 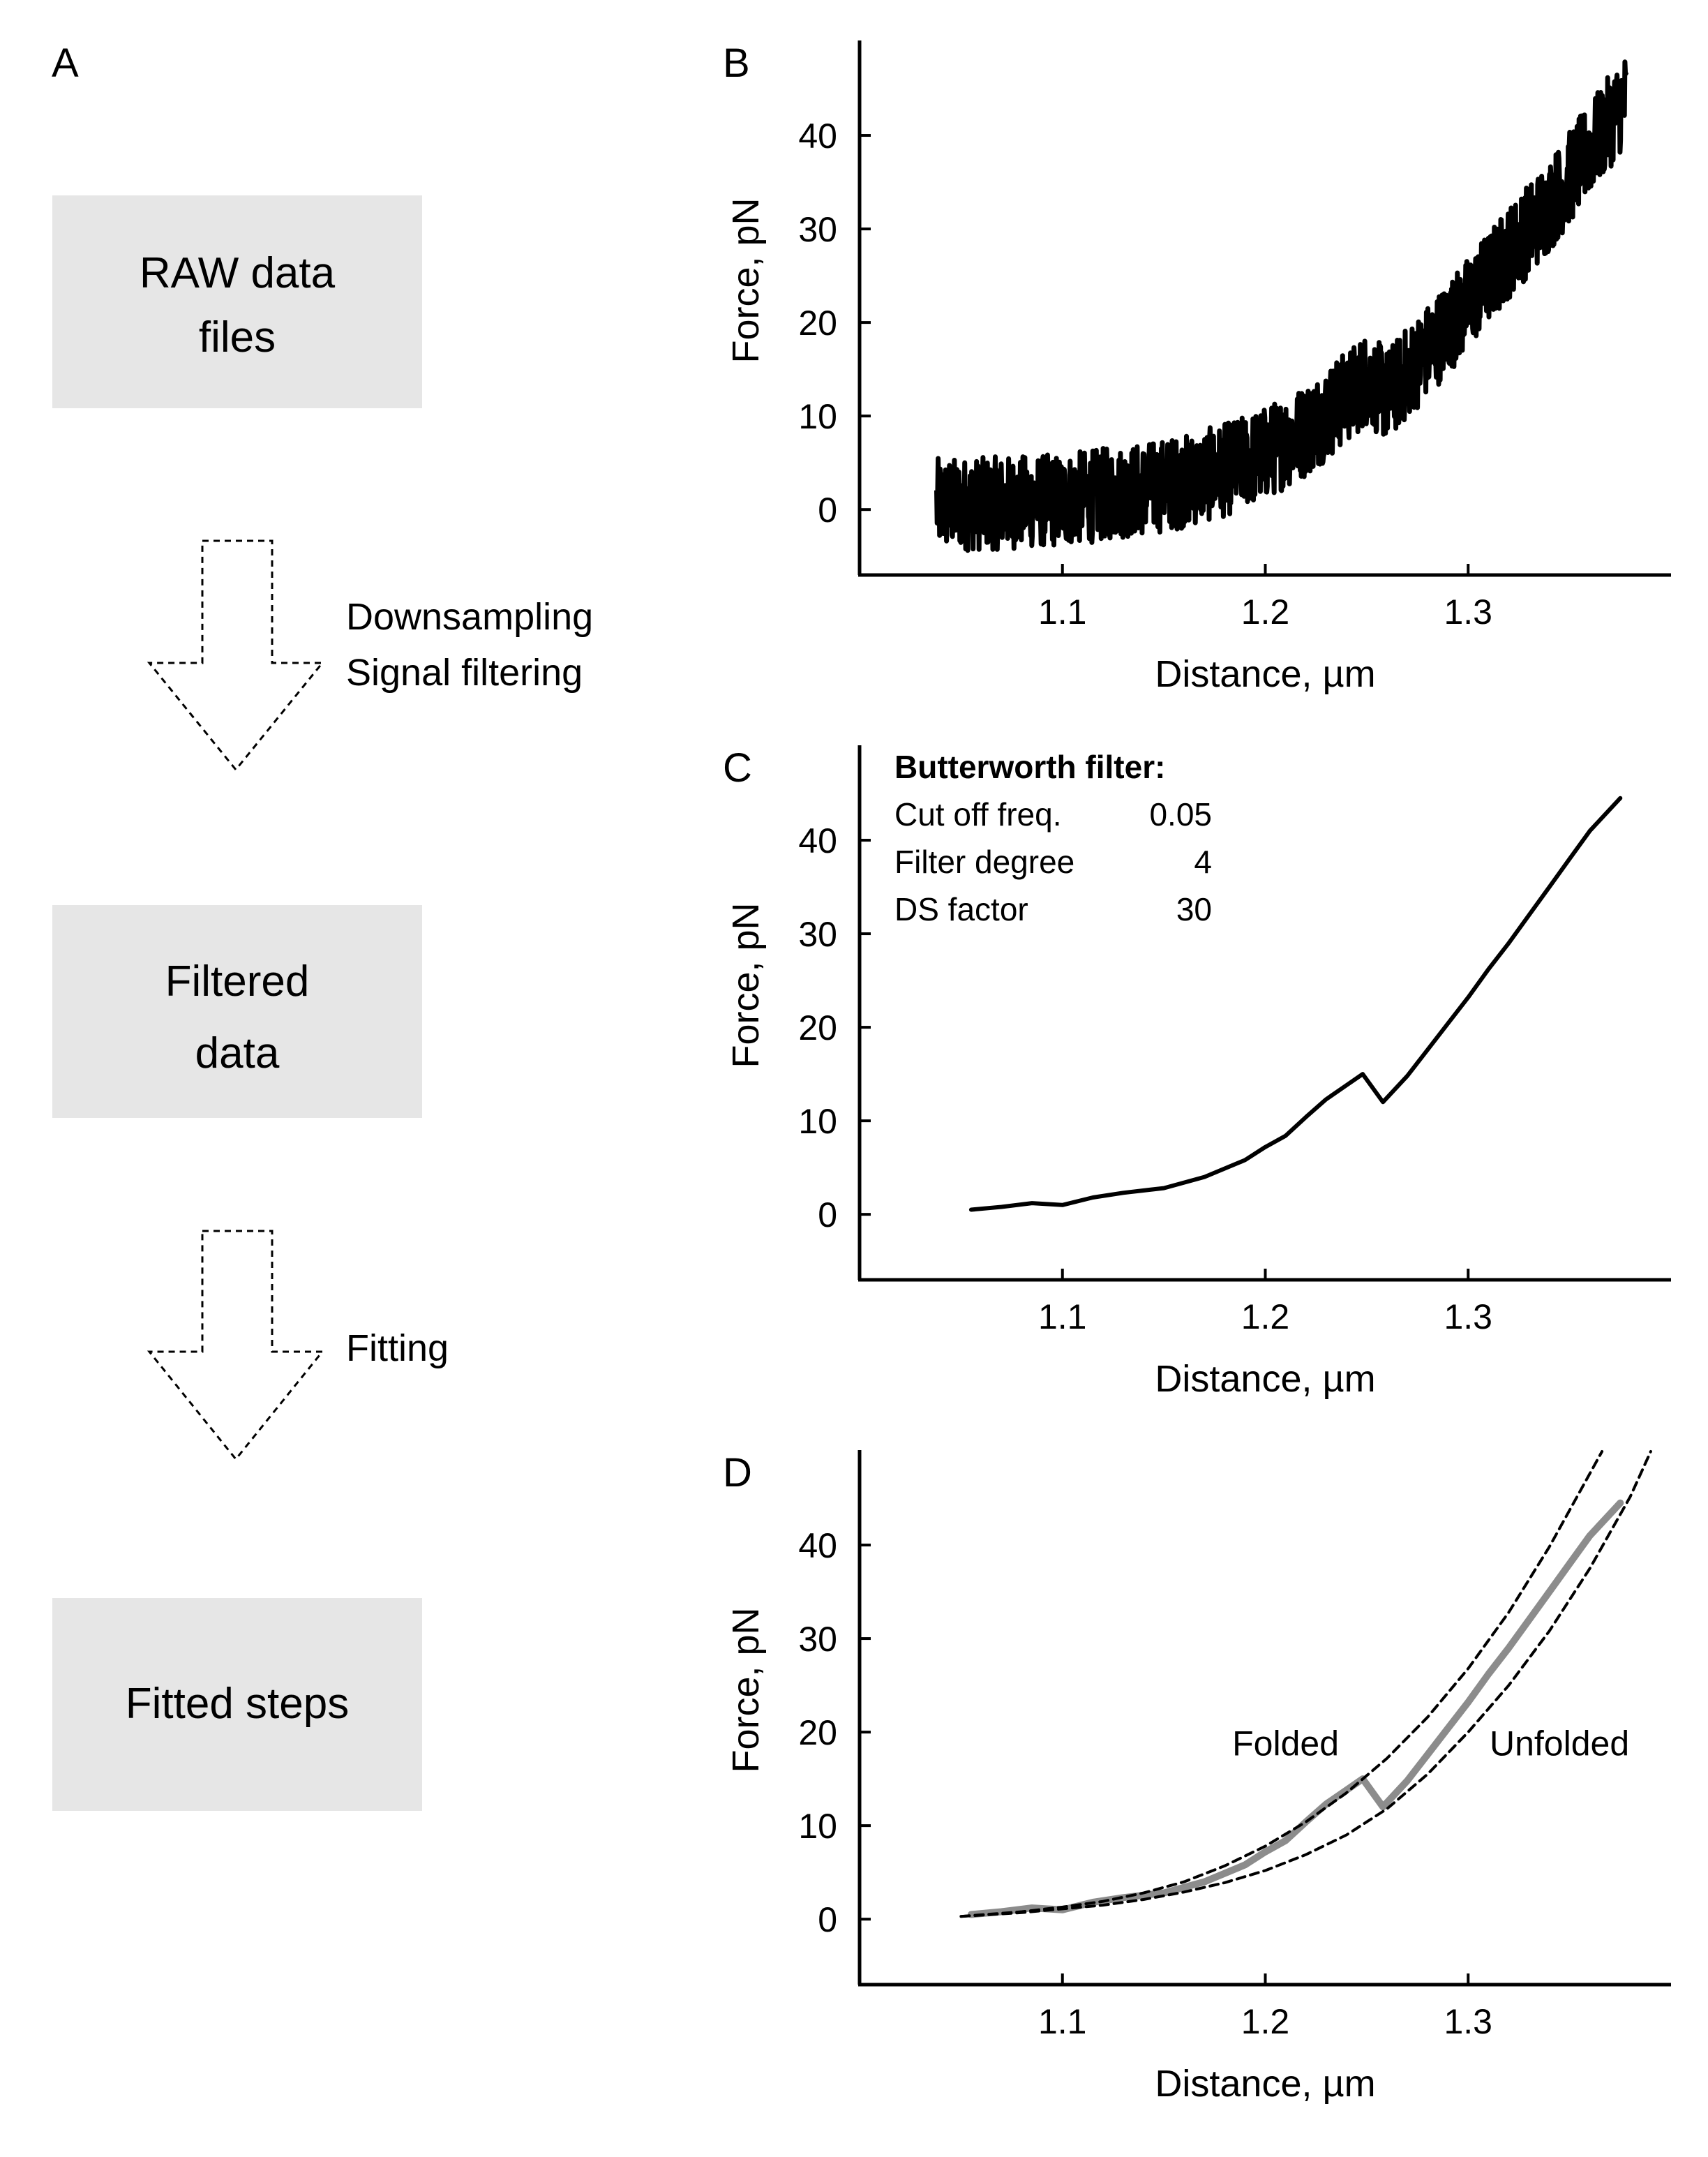 I want to click on panel-c-x-tick-label: 1.1, so click(x=1062, y=1316).